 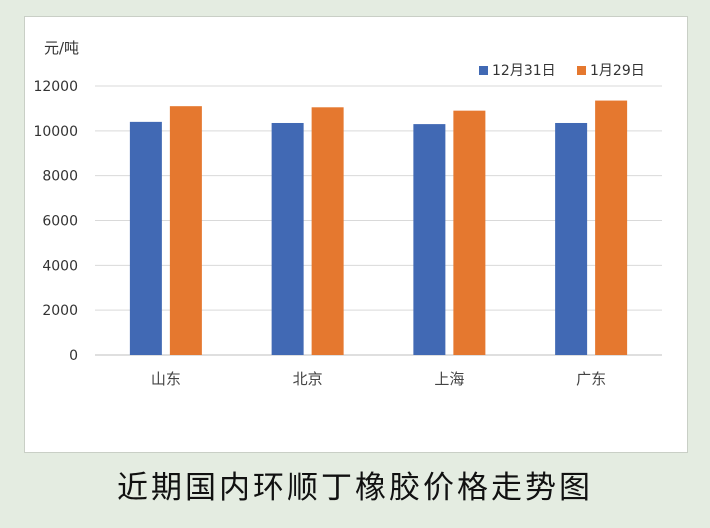 What do you see at coordinates (60, 177) in the screenshot?
I see `y-tick-label: 8000` at bounding box center [60, 177].